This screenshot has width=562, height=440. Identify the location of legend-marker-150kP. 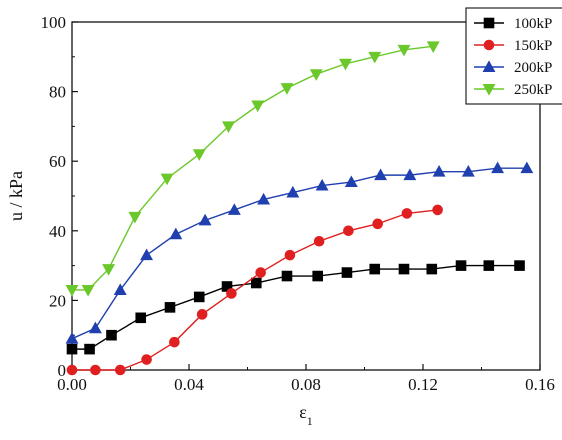
(489, 45).